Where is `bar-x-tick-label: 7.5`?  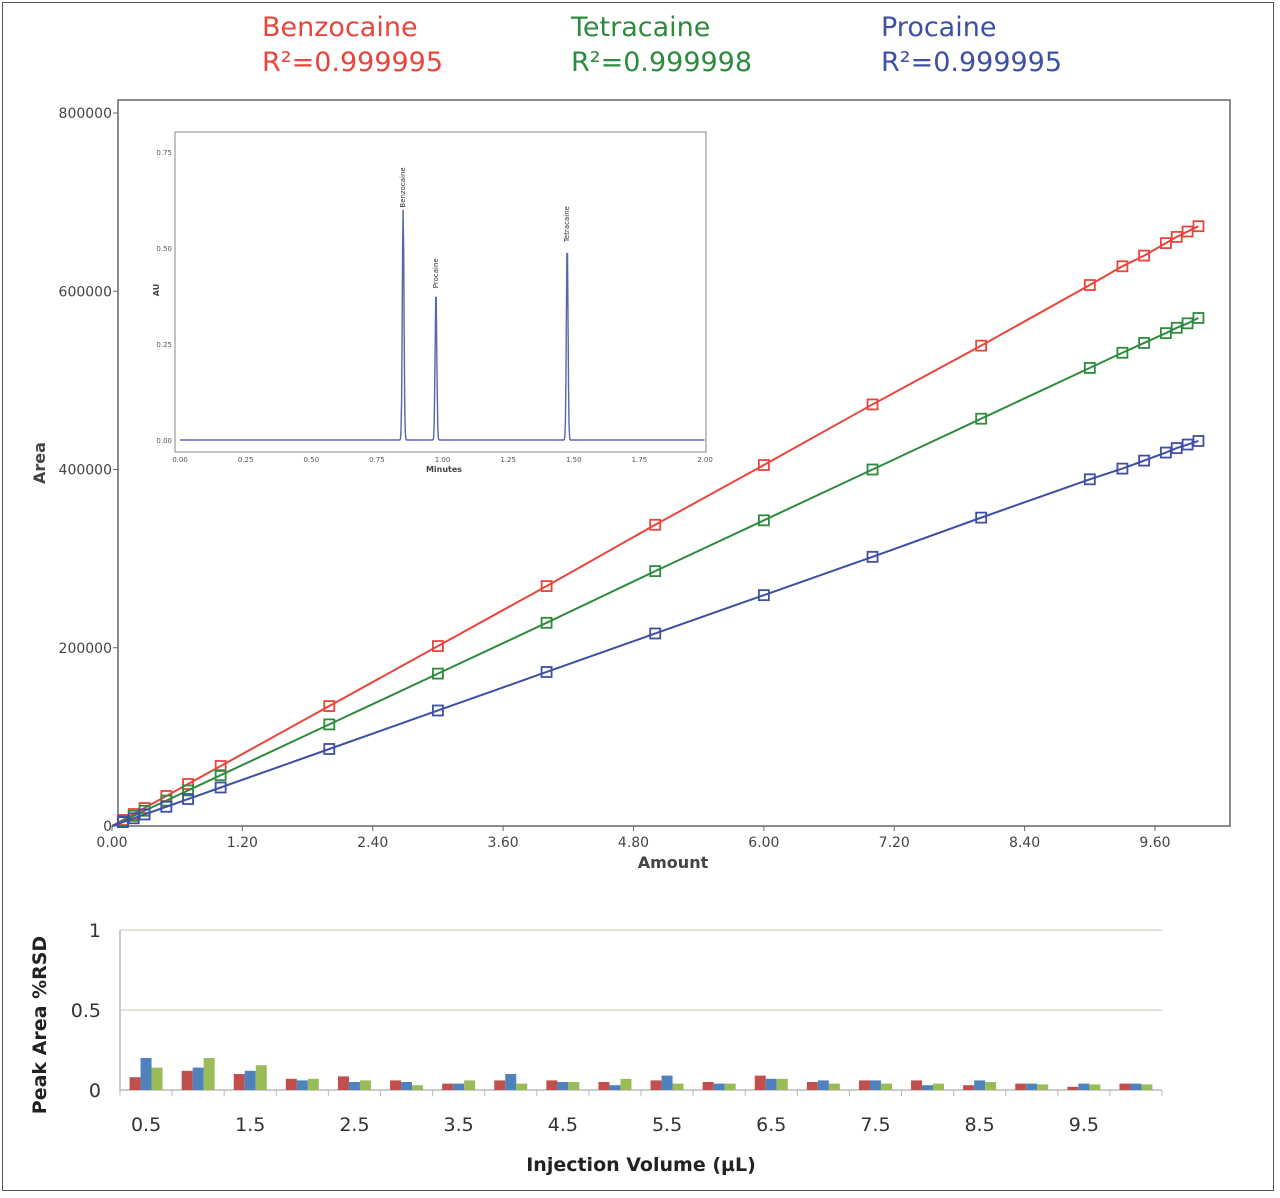 bar-x-tick-label: 7.5 is located at coordinates (875, 1125).